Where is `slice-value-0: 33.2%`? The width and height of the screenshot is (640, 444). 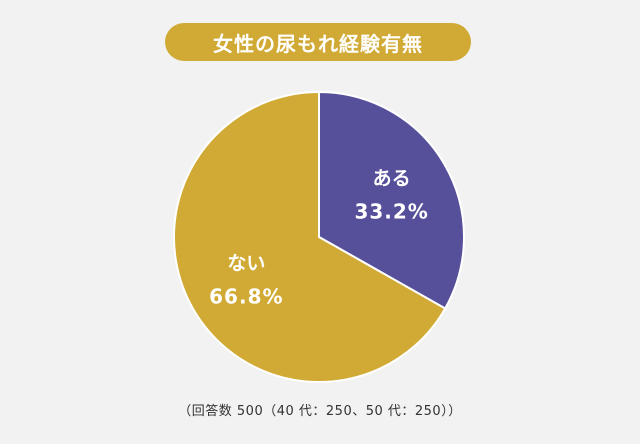 slice-value-0: 33.2% is located at coordinates (391, 212).